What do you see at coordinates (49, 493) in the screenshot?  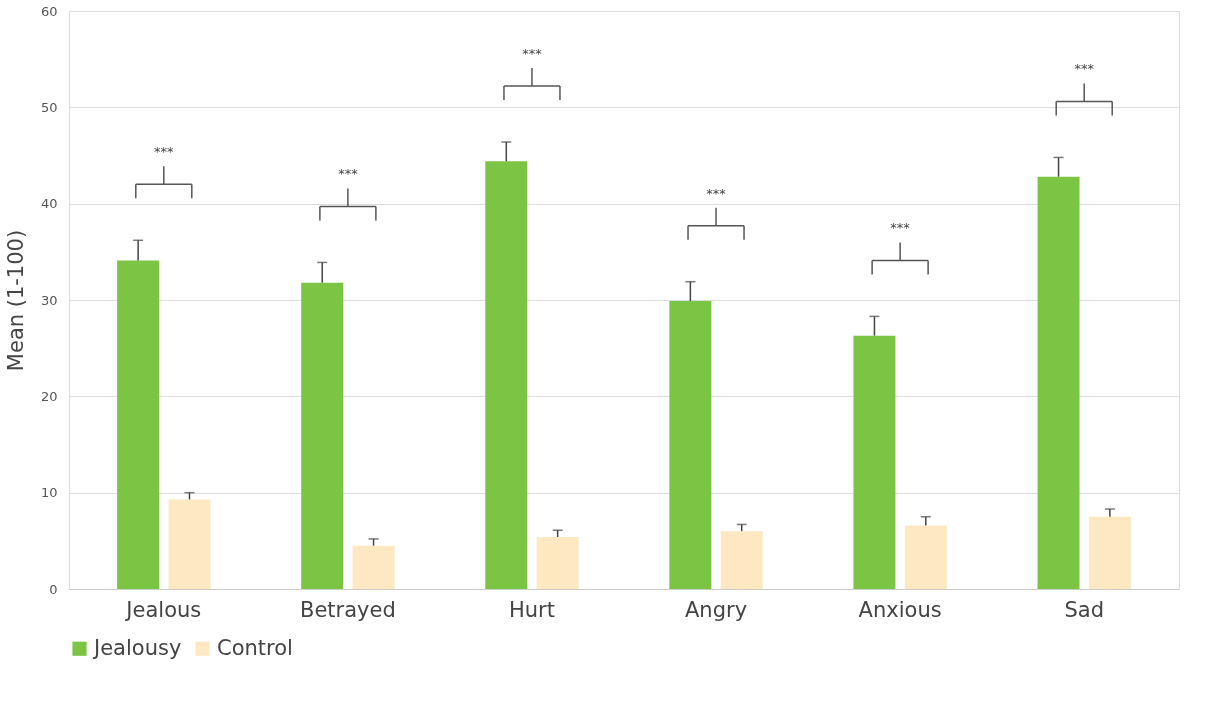 I see `y-tick-label: 10` at bounding box center [49, 493].